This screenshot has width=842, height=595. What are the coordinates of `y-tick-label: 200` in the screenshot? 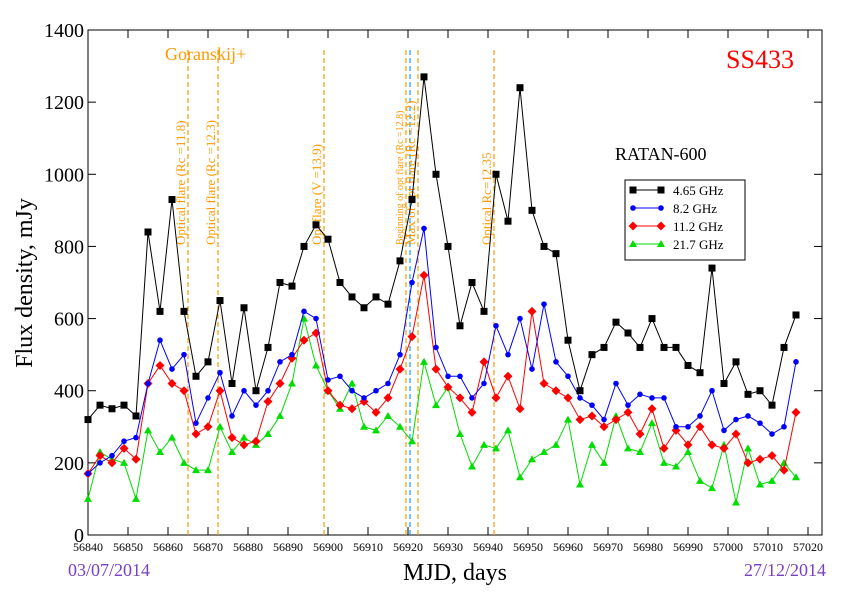 It's located at (69, 464).